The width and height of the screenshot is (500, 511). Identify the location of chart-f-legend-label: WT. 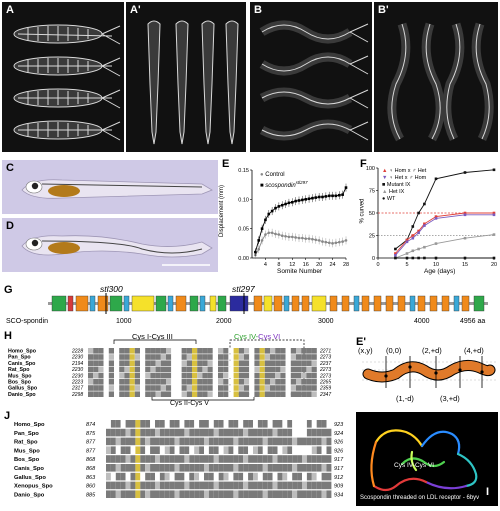
(391, 199).